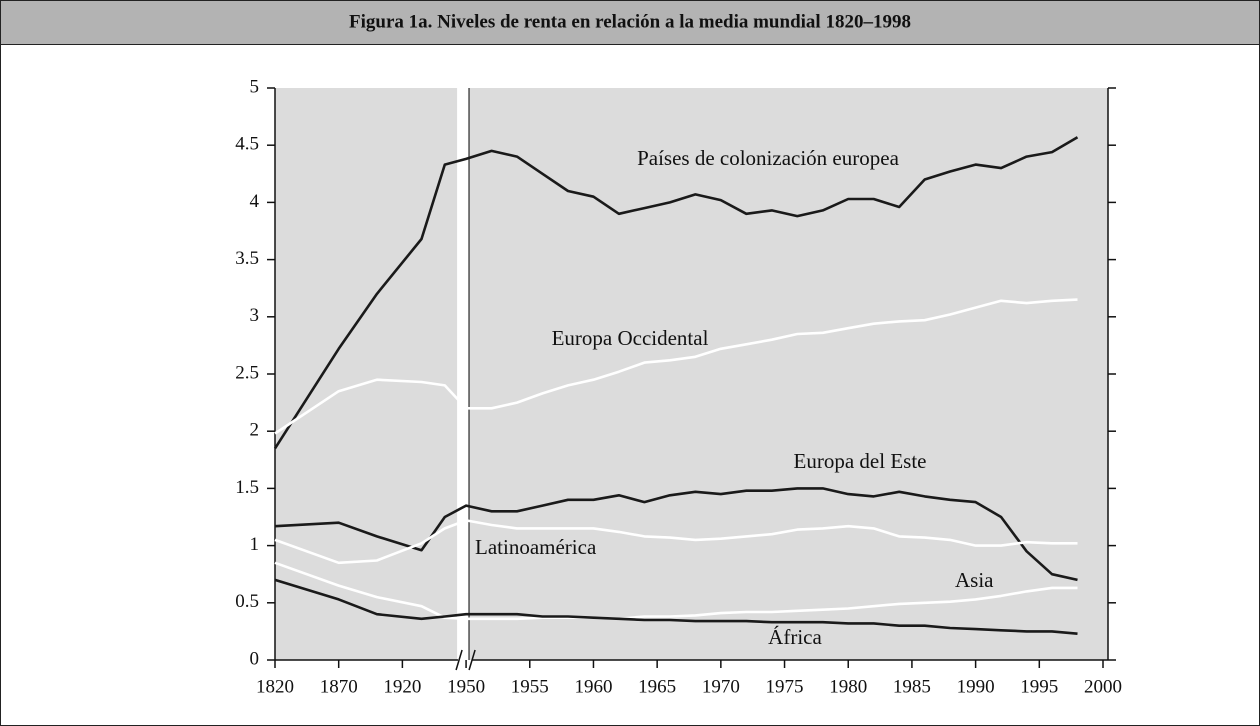 The height and width of the screenshot is (726, 1260). I want to click on series-label: Europa del Este, so click(860, 461).